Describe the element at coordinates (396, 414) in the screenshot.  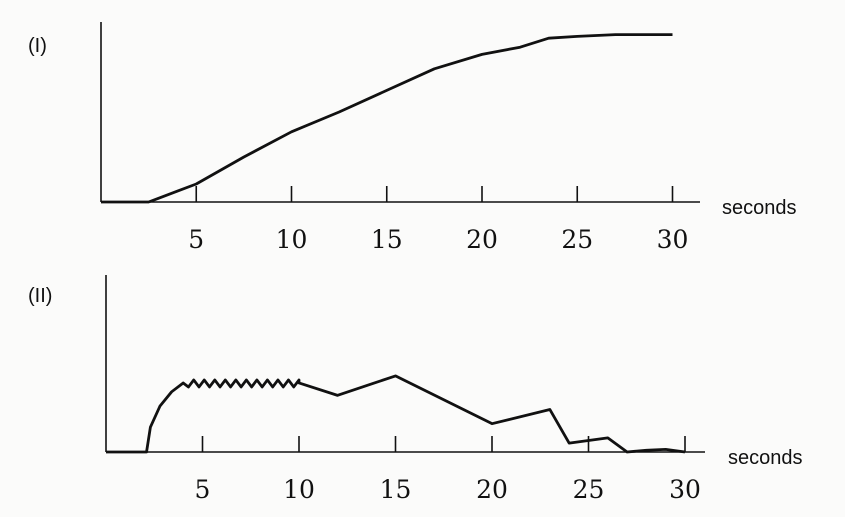
I see `series-line` at that location.